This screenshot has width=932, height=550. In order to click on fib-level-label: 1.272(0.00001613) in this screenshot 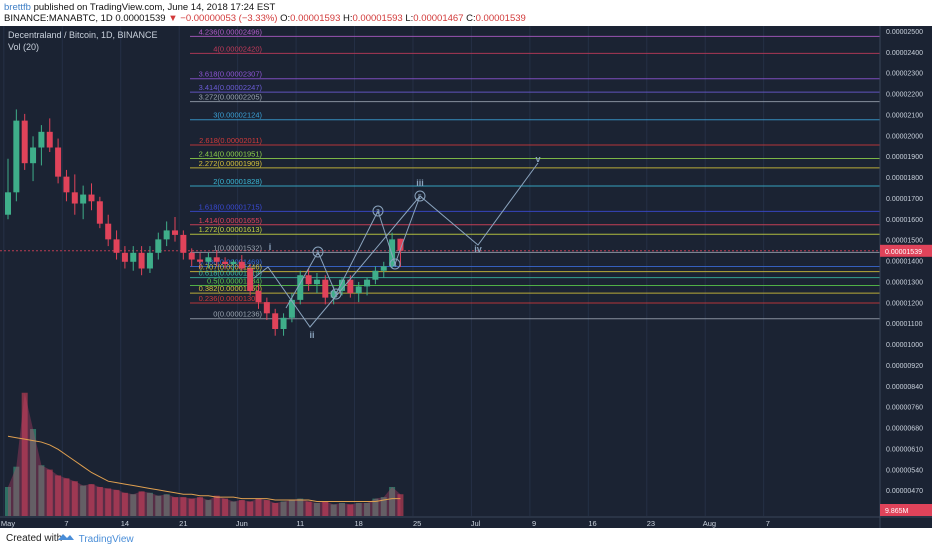, I will do `click(231, 229)`.